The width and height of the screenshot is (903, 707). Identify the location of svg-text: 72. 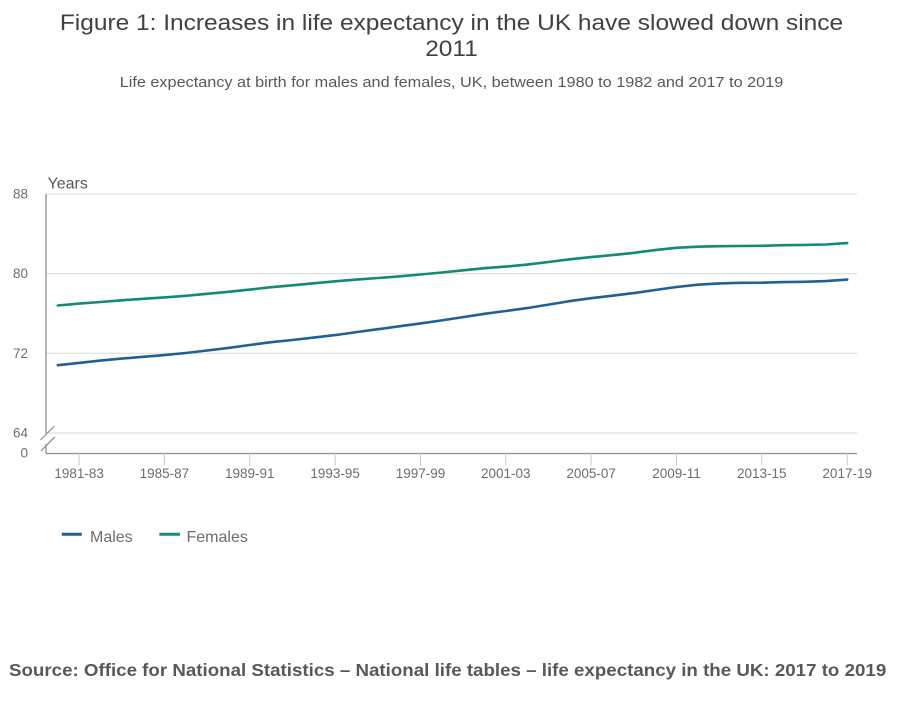
(20, 353).